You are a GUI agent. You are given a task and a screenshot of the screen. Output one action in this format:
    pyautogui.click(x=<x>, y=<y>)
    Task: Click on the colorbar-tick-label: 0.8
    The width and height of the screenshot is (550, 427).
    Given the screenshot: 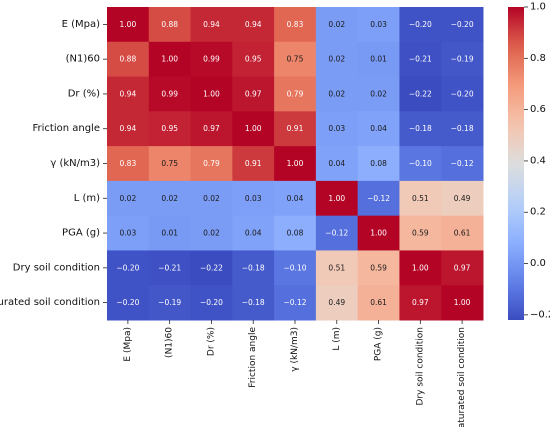 What is the action you would take?
    pyautogui.click(x=538, y=58)
    